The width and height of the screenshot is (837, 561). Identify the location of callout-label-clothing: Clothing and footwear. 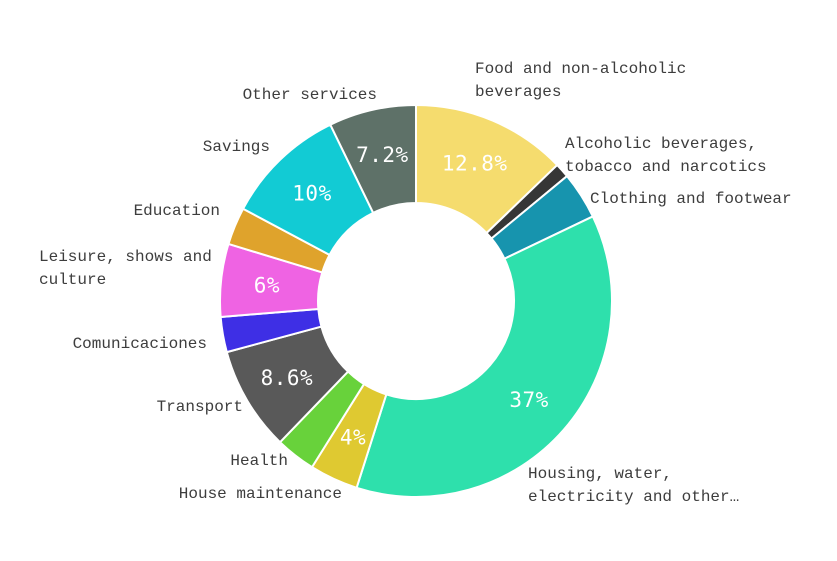
(691, 199).